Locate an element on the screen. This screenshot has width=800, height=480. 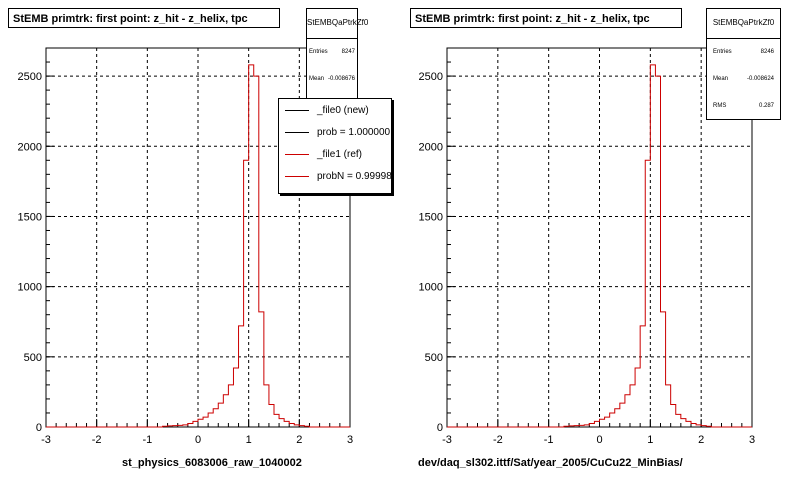
right-x-tick-label: -2 is located at coordinates (498, 440).